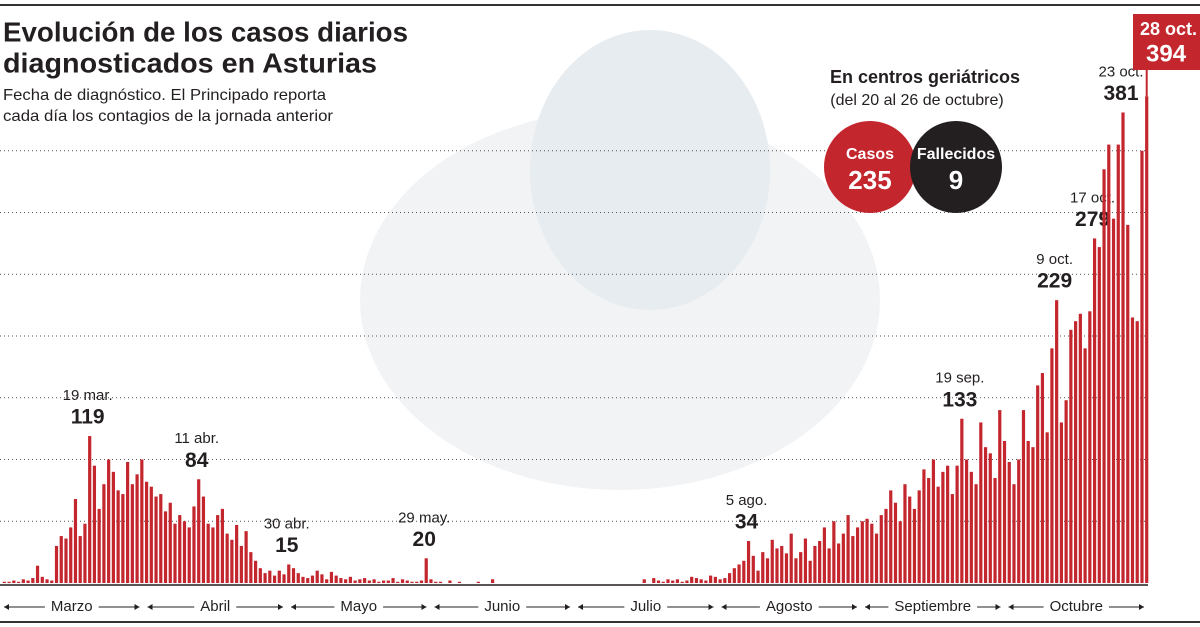 The image size is (1200, 627). What do you see at coordinates (1120, 93) in the screenshot?
I see `annotation-value: 381` at bounding box center [1120, 93].